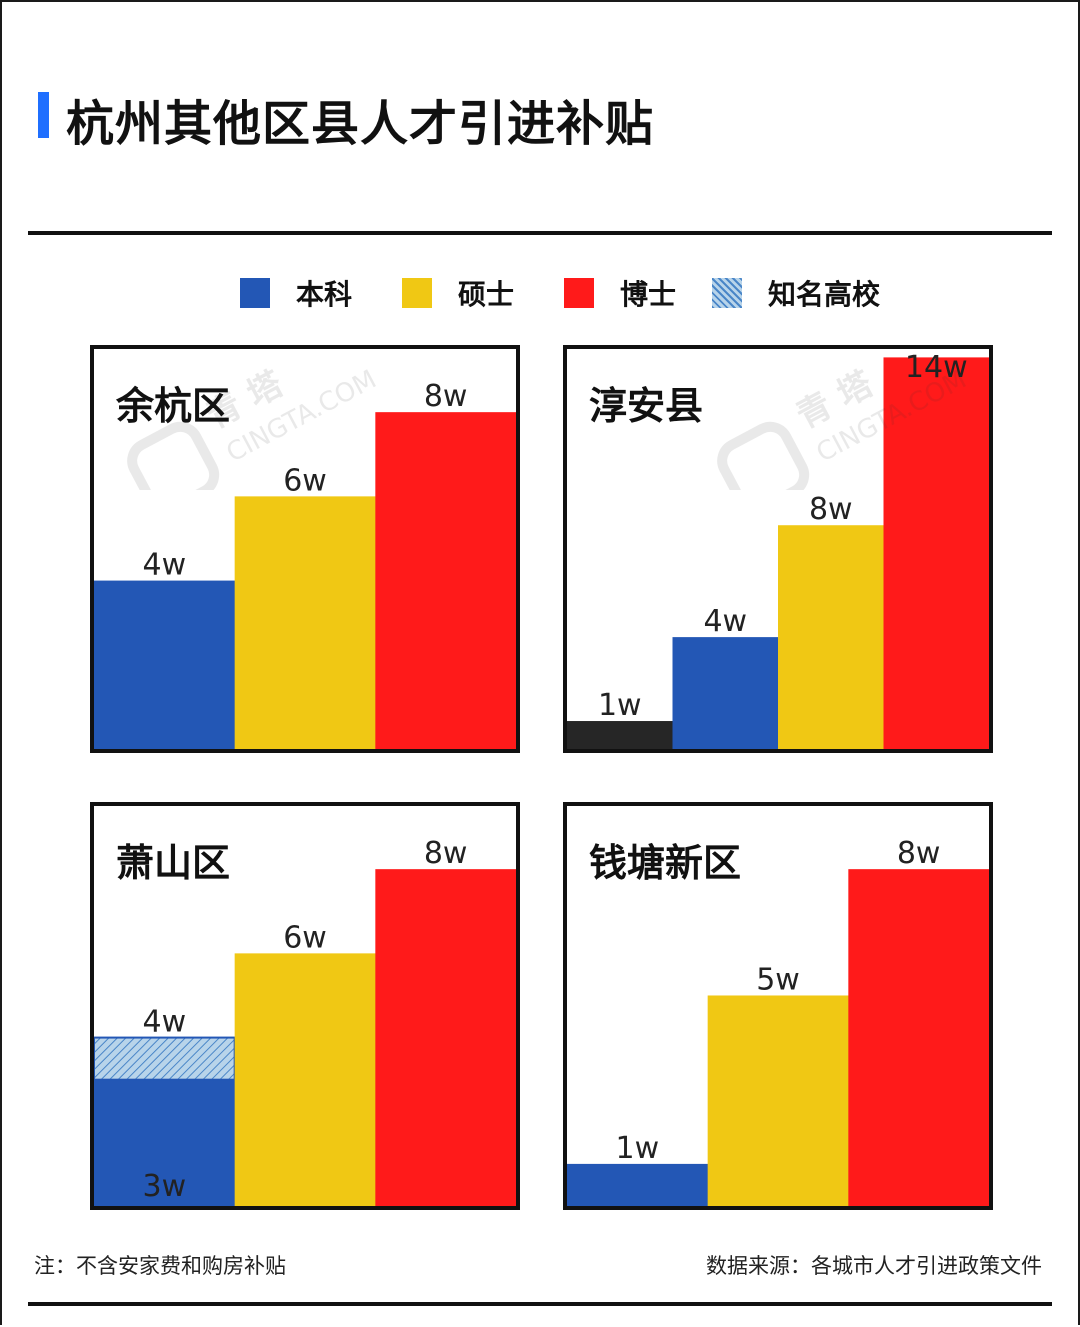  I want to click on bar-chart-chunan: 1w 4w 8w 14w, so click(778, 549).